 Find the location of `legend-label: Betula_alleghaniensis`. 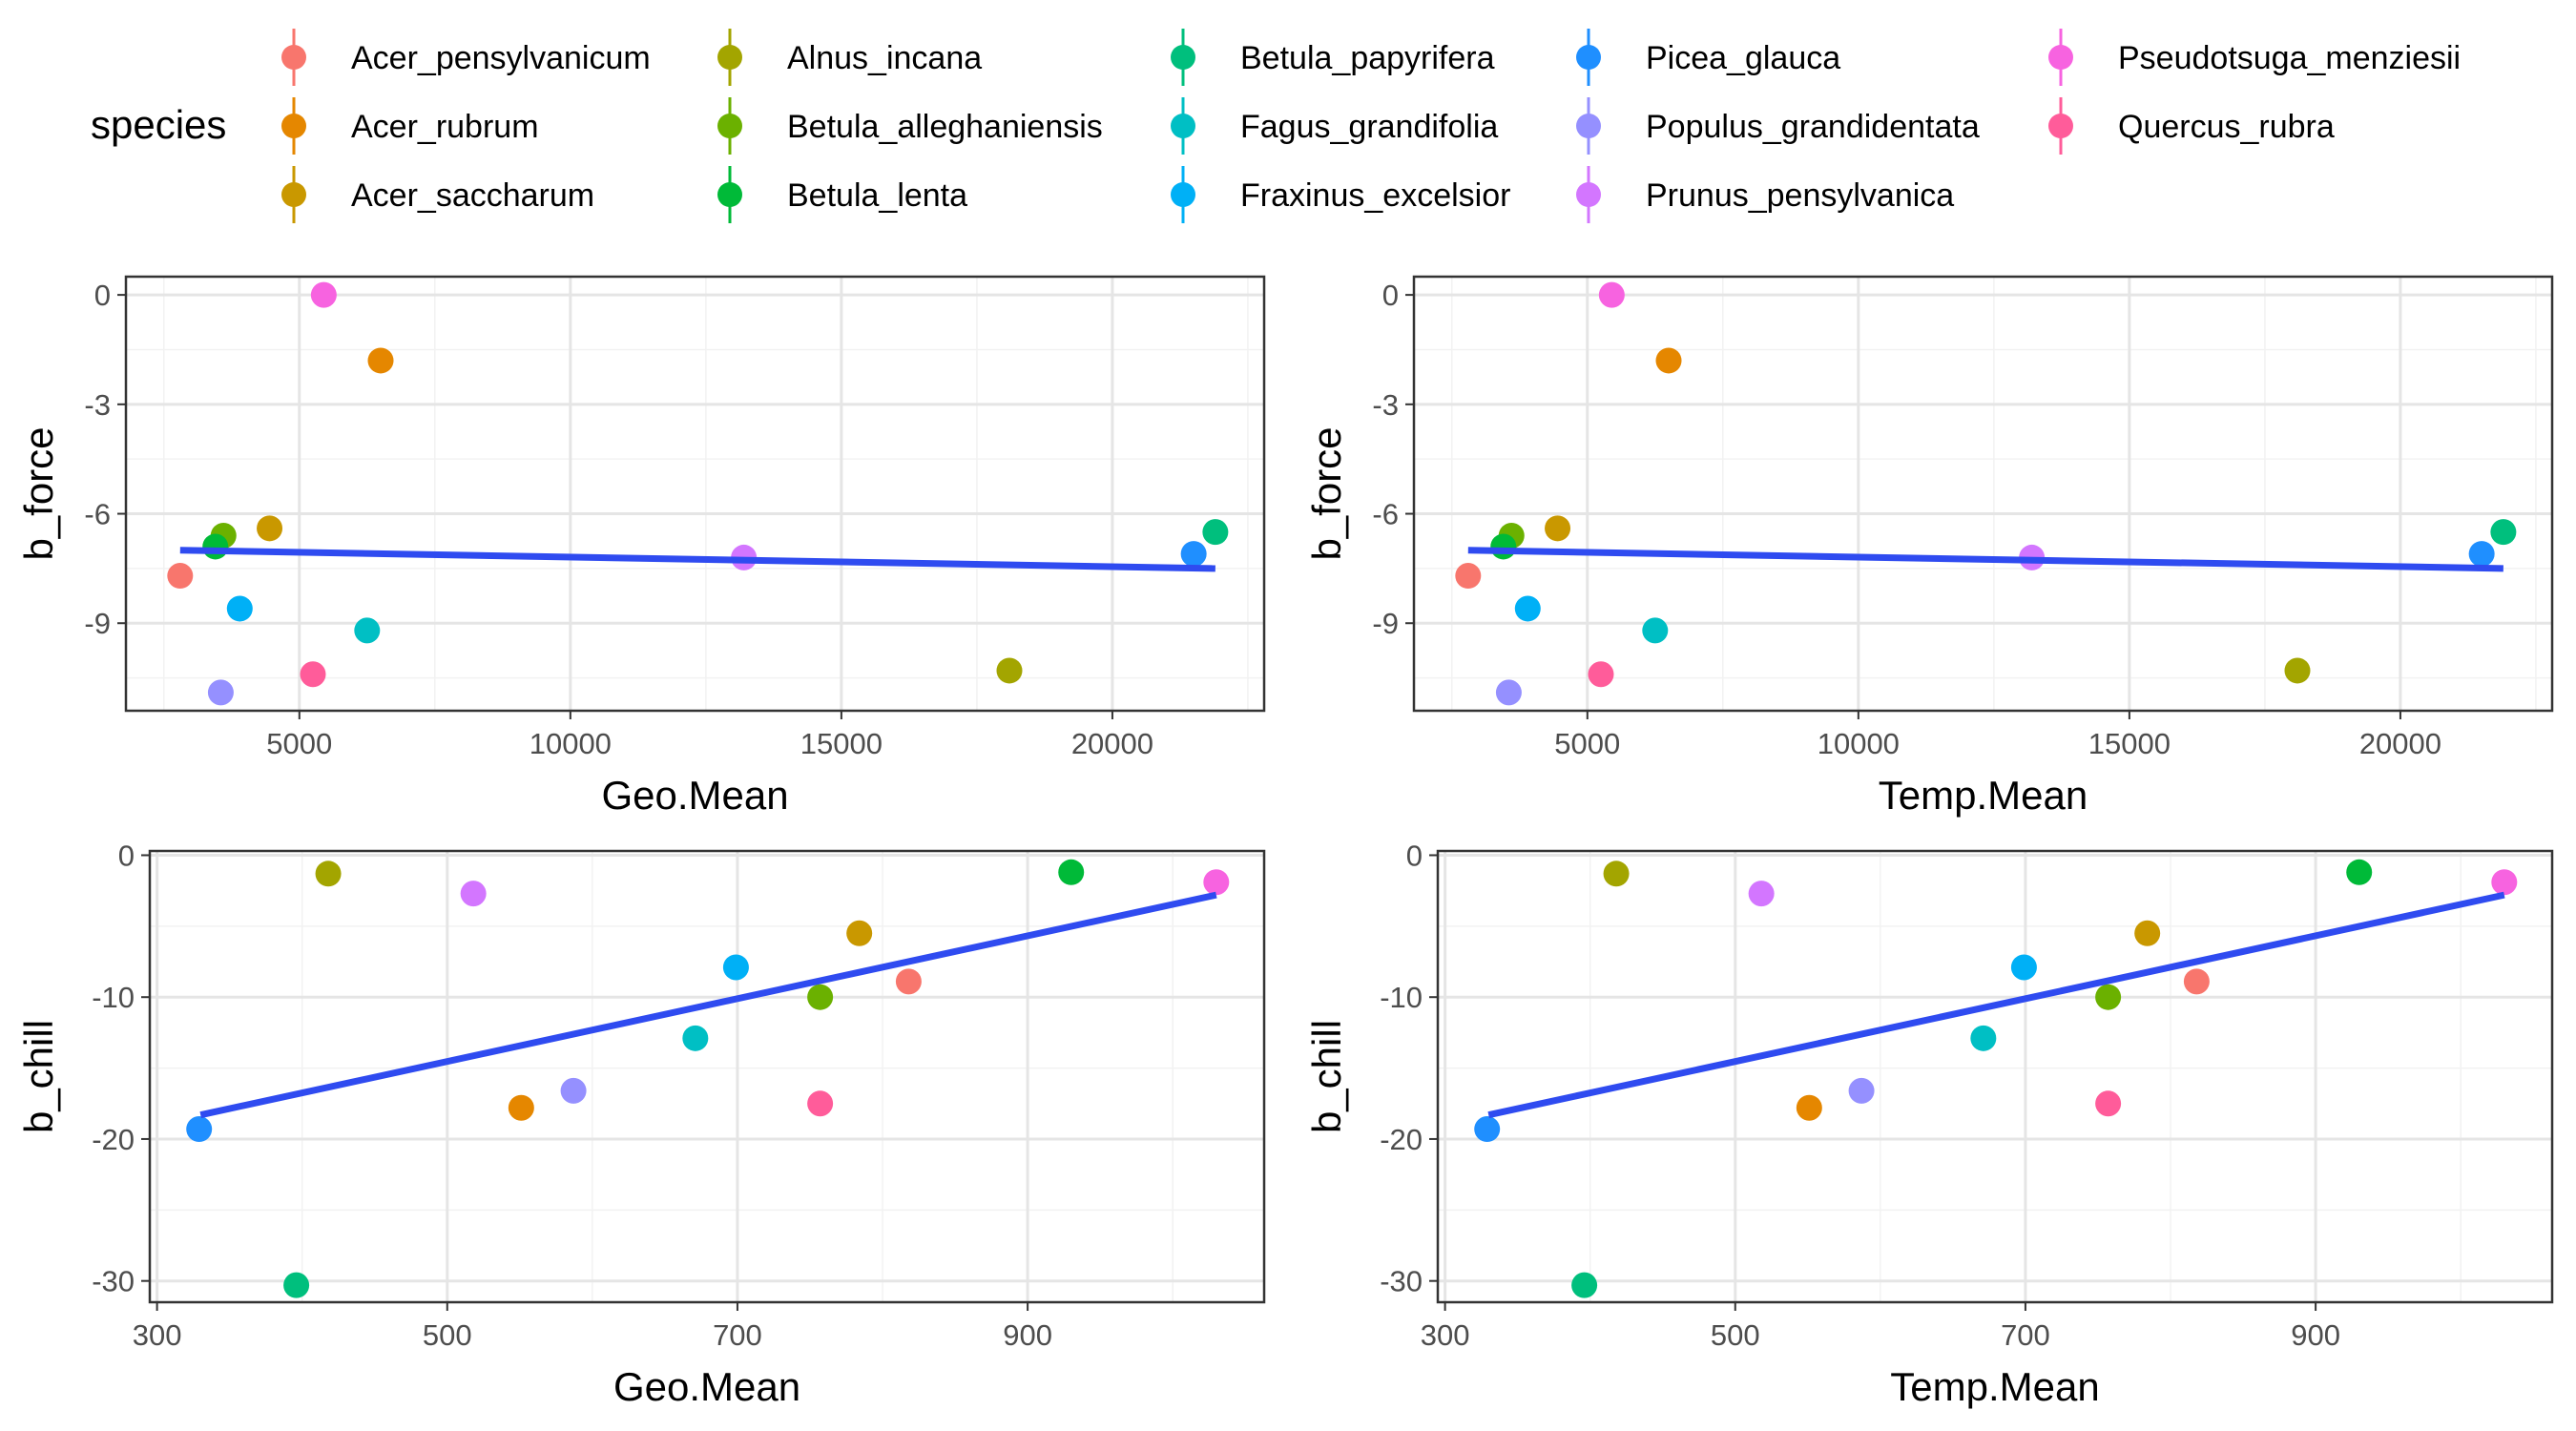

legend-label: Betula_alleghaniensis is located at coordinates (945, 127).